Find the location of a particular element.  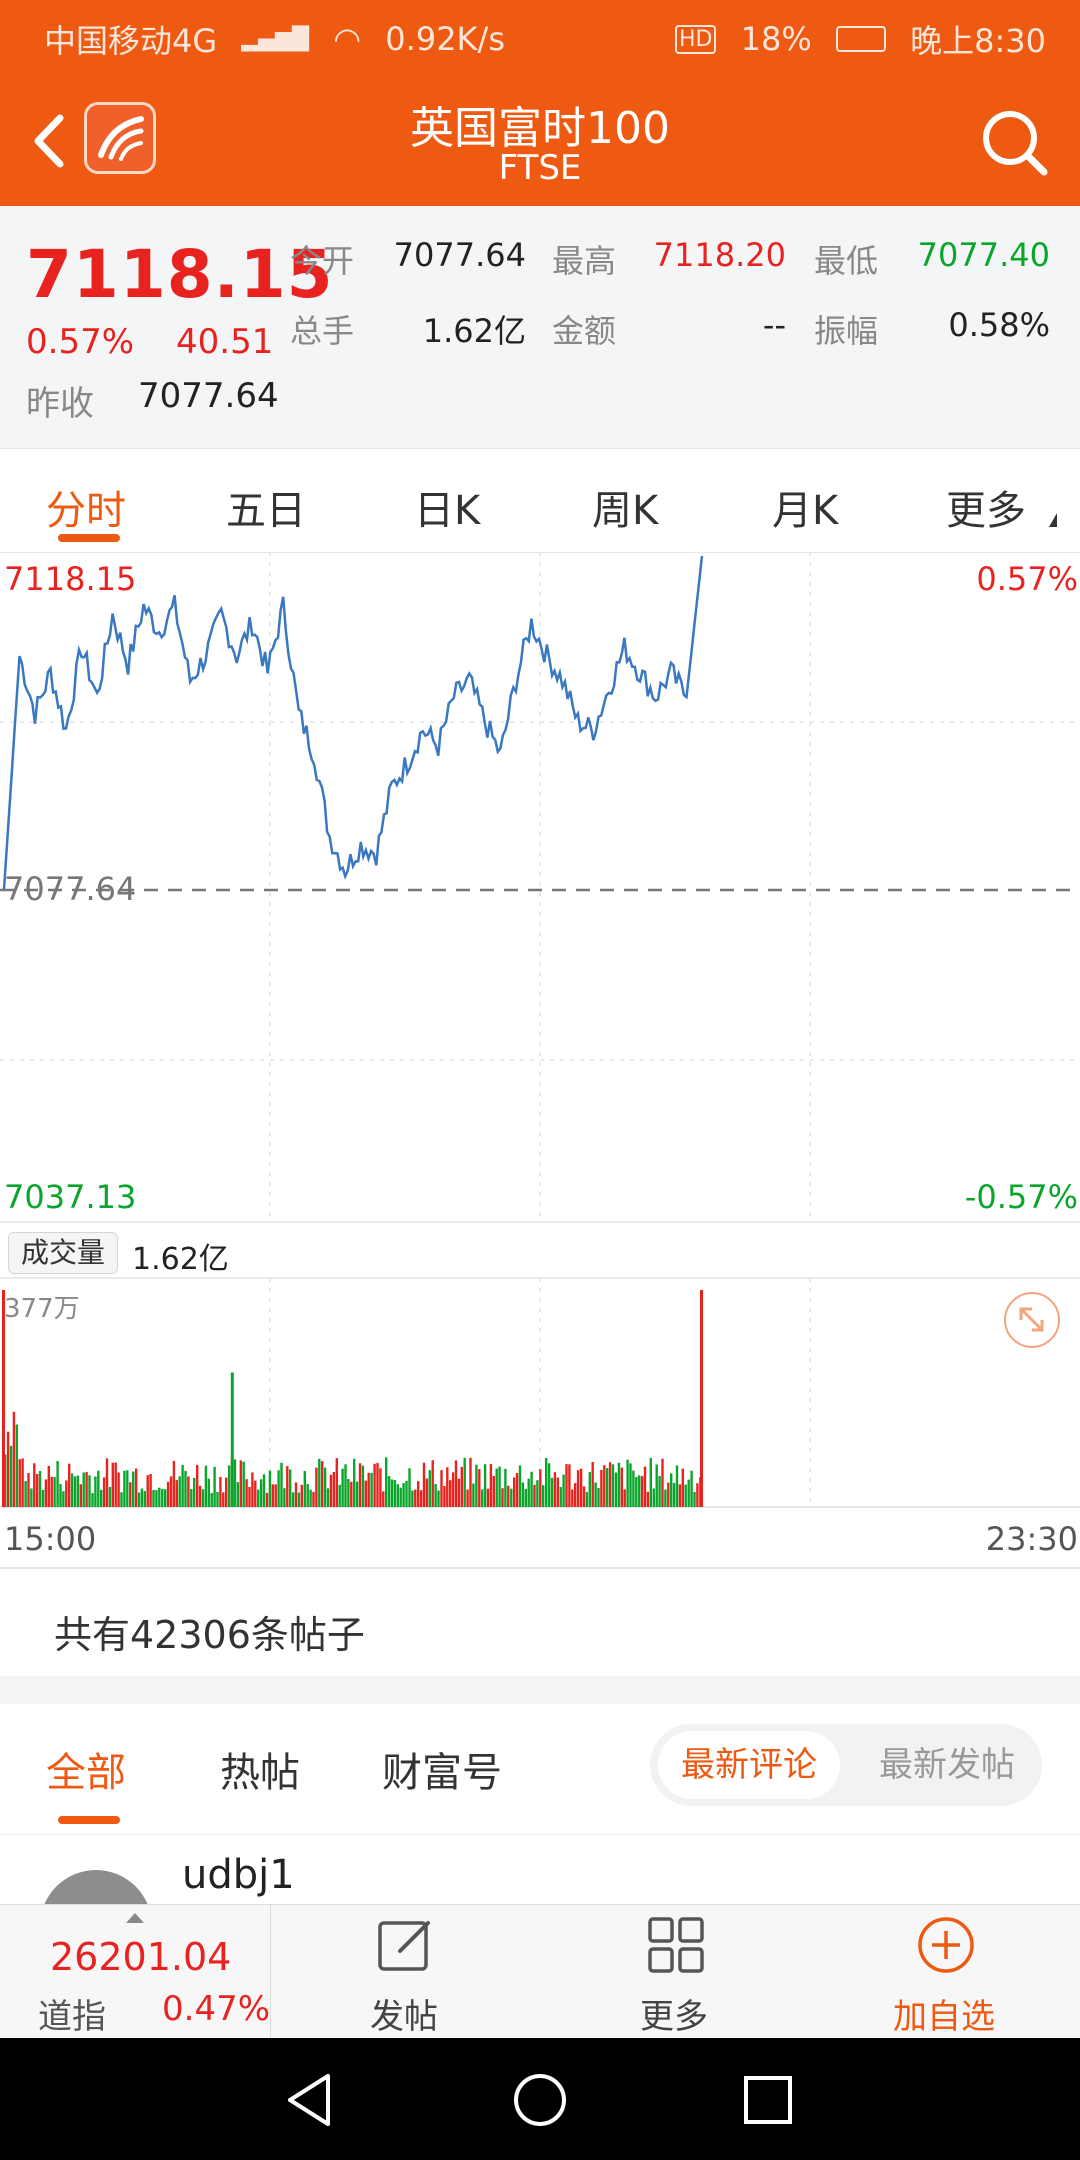

post-preview: udbj1 is located at coordinates (540, 1869).